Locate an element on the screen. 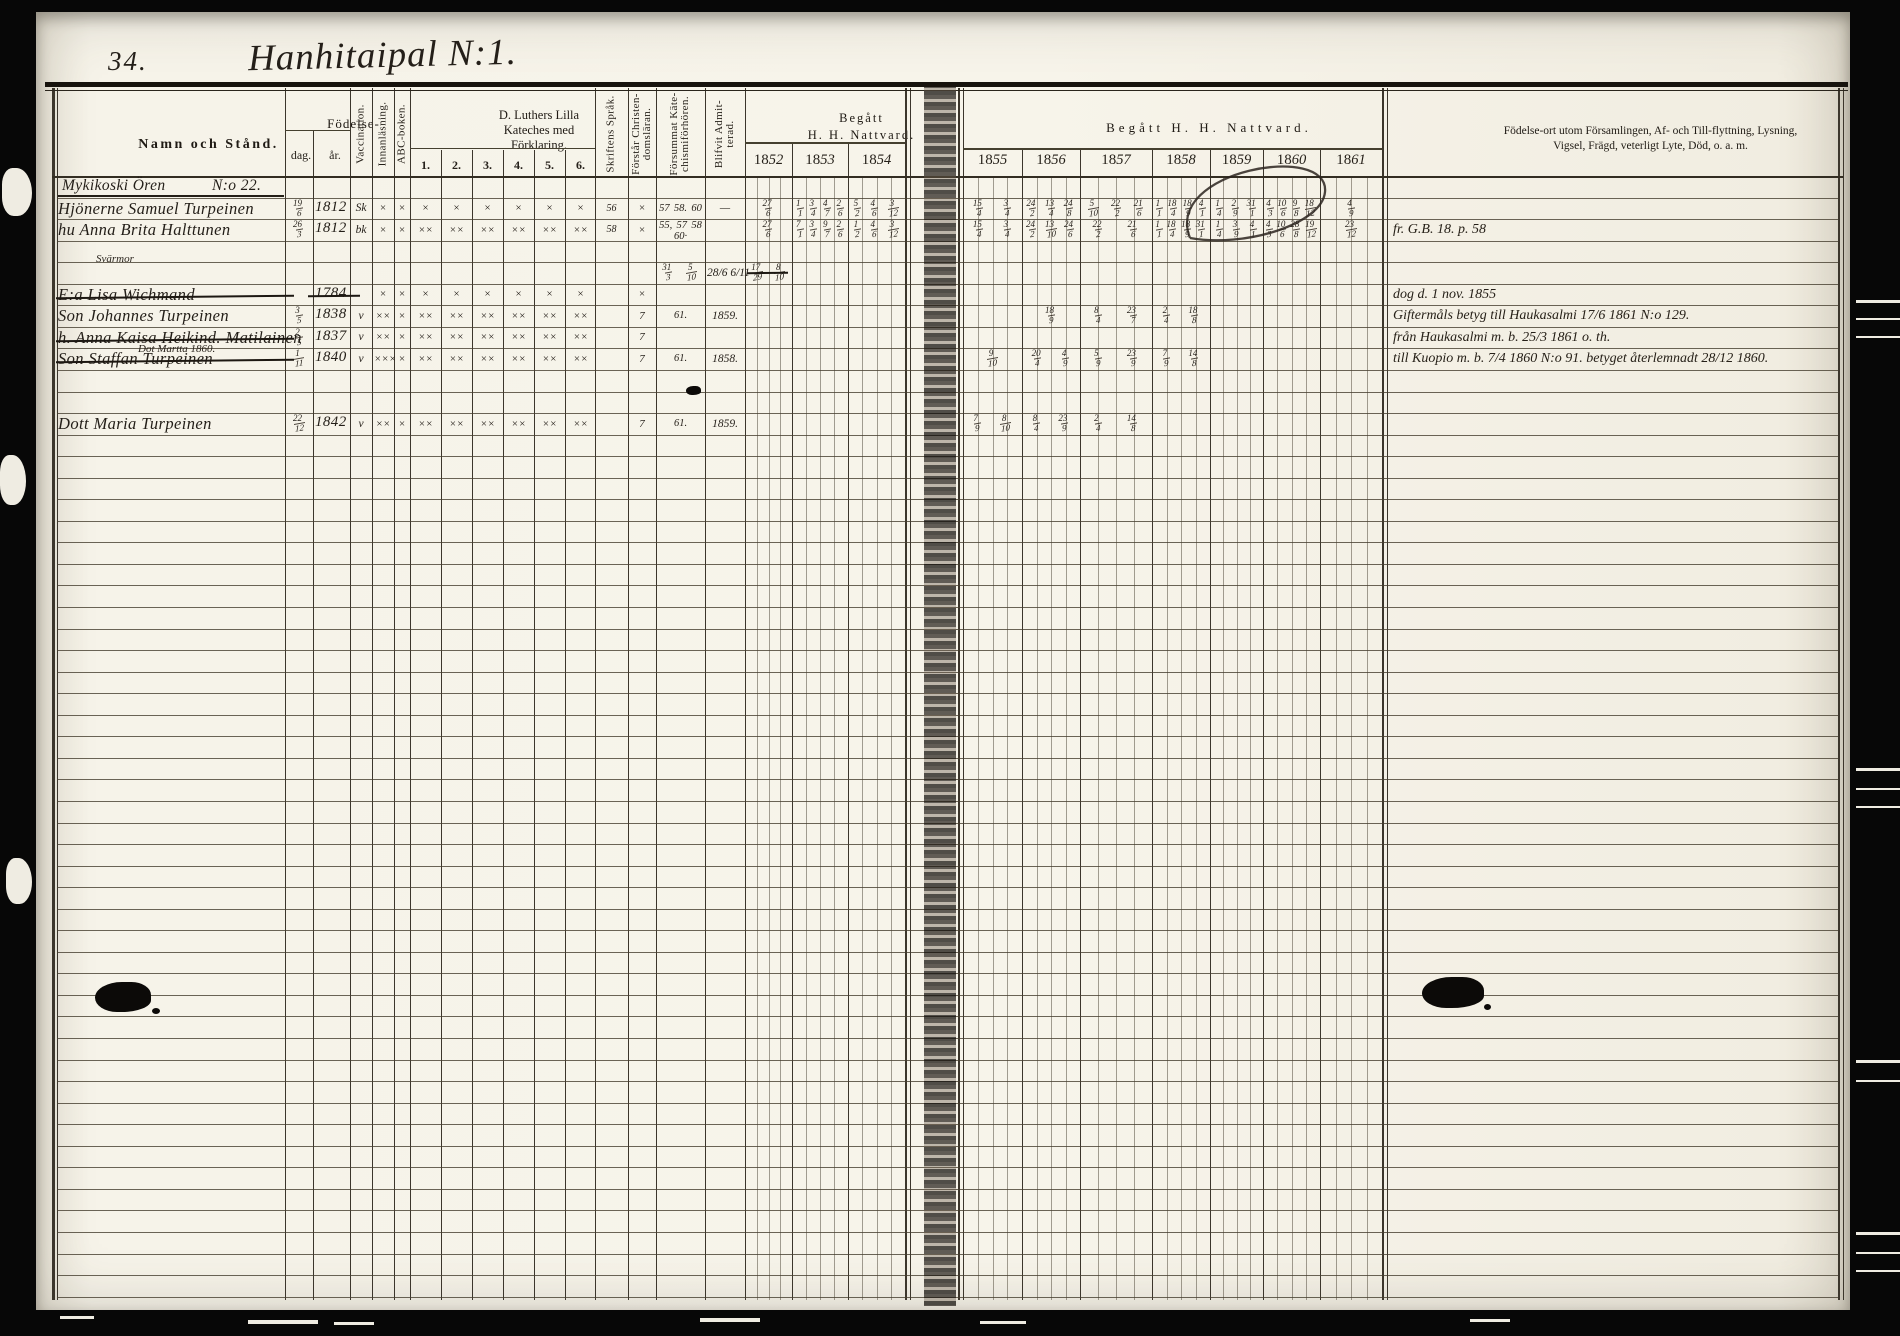  page-title: Hanhitaipal N:1. is located at coordinates (382, 55).